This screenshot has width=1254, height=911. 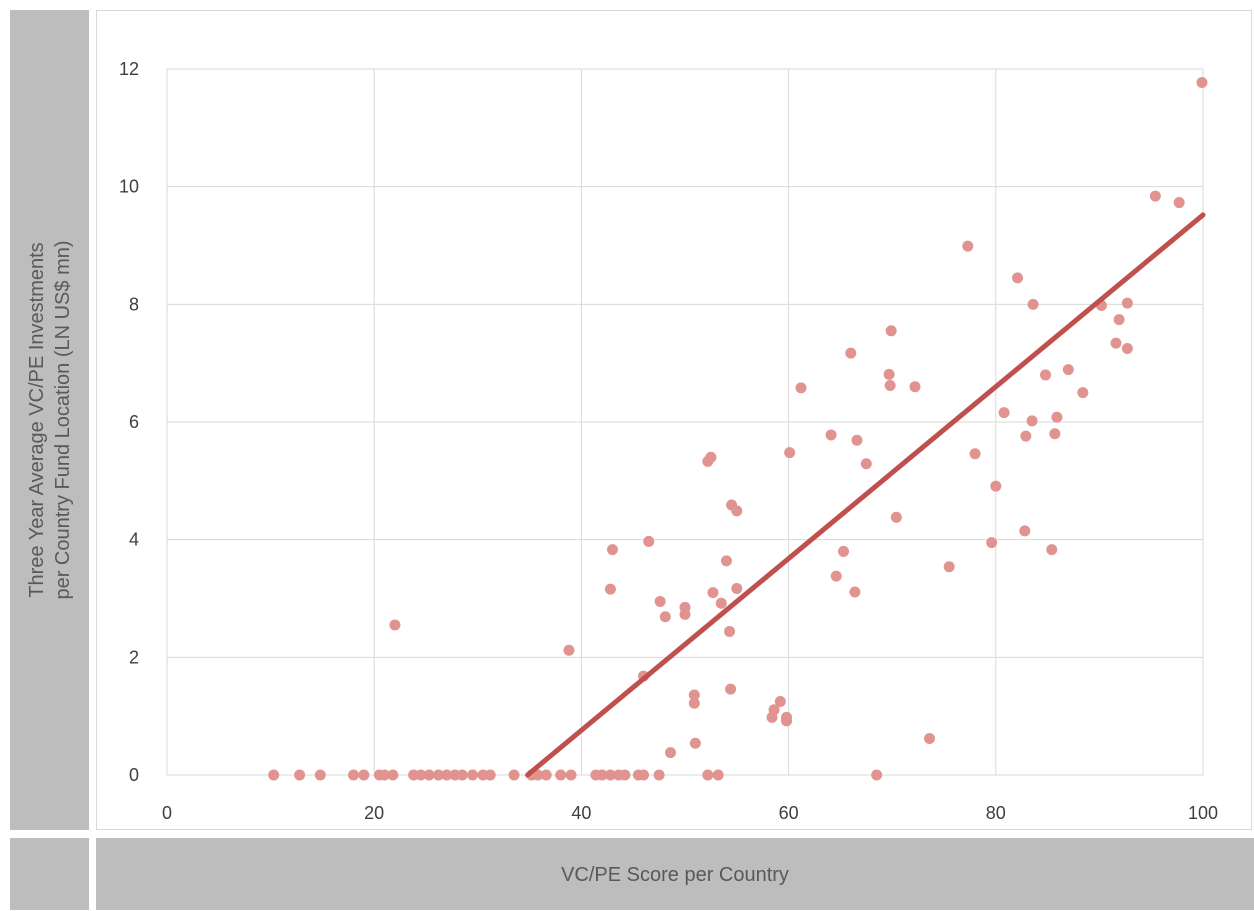 I want to click on x-axis-title-panel: VC/PE Score per Country, so click(x=675, y=874).